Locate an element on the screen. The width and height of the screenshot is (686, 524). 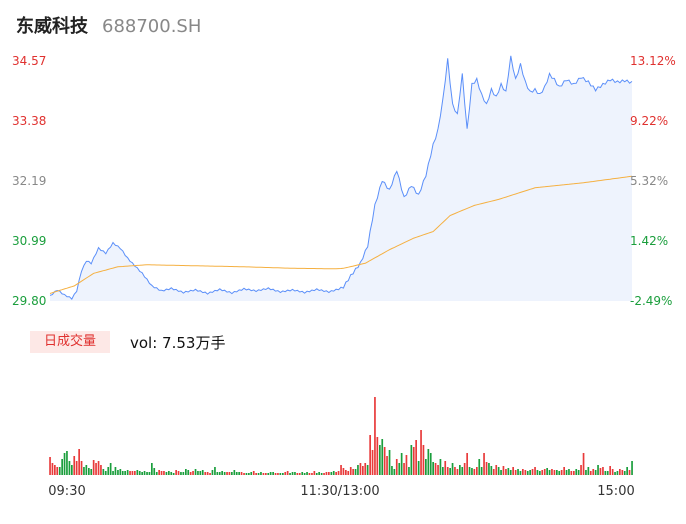
stock-header: 东威科技 688700.SH is located at coordinates (108, 26).